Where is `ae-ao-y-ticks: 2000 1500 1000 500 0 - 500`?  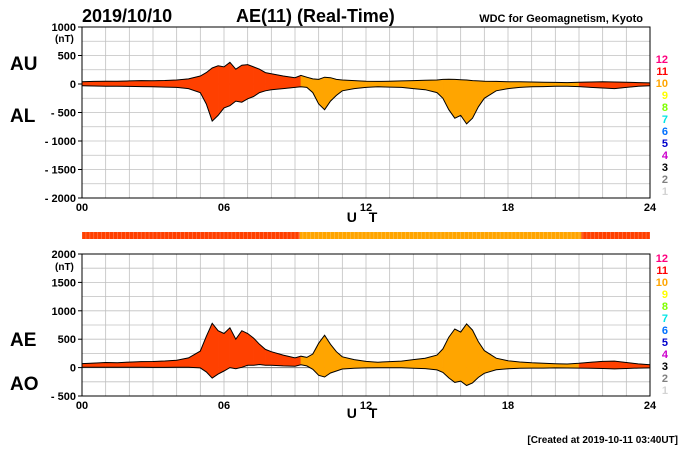 ae-ao-y-ticks: 2000 1500 1000 500 0 - 500 is located at coordinates (66, 326).